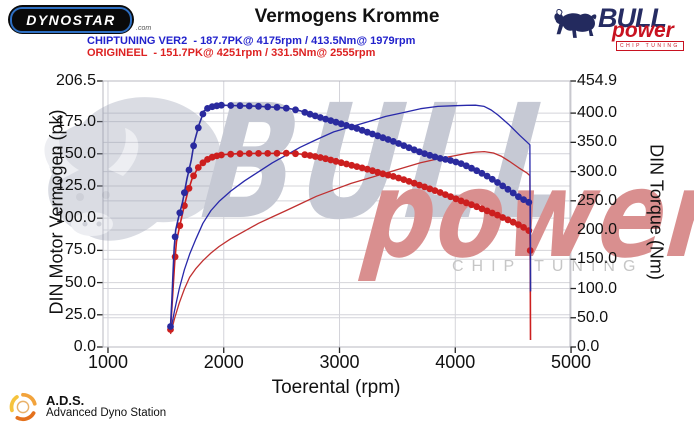 Image resolution: width=694 pixels, height=428 pixels. I want to click on ads-swirl-icon, so click(23, 407).